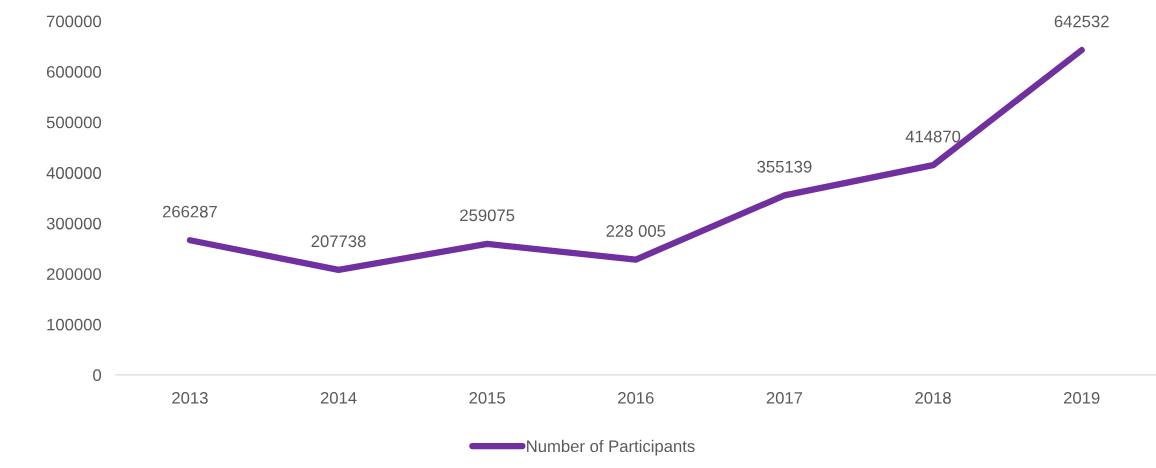  What do you see at coordinates (74, 21) in the screenshot?
I see `y-tick-label: 700000` at bounding box center [74, 21].